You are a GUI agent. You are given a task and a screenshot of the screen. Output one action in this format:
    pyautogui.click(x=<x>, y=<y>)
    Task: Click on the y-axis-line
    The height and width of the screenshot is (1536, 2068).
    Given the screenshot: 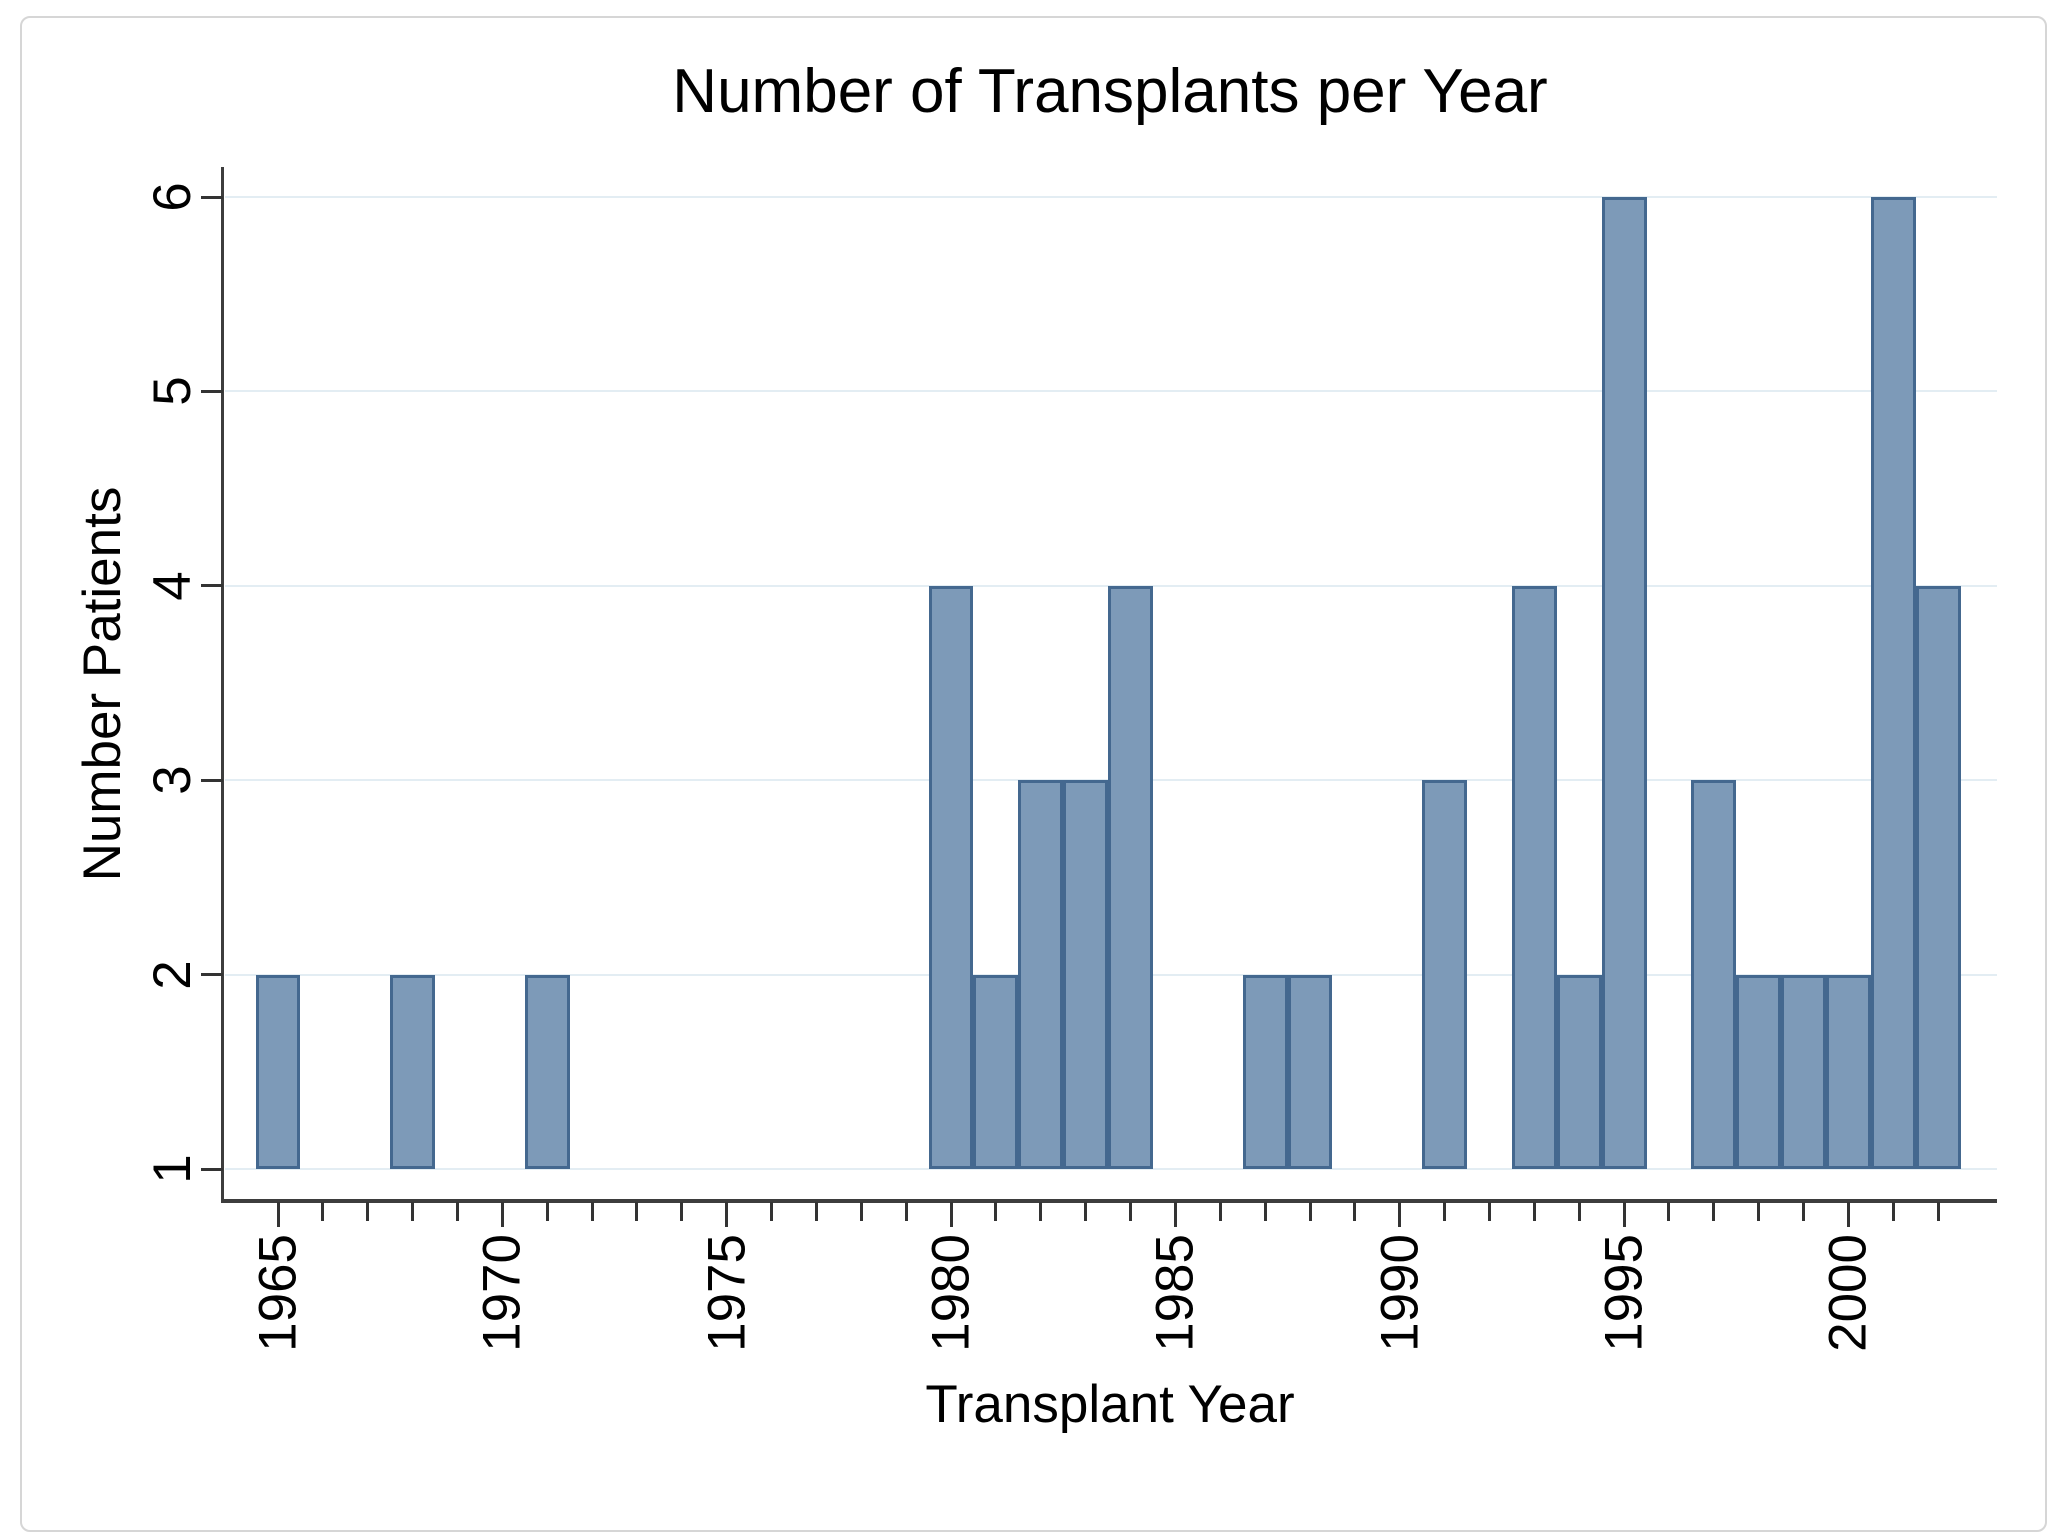 What is the action you would take?
    pyautogui.click(x=222, y=685)
    